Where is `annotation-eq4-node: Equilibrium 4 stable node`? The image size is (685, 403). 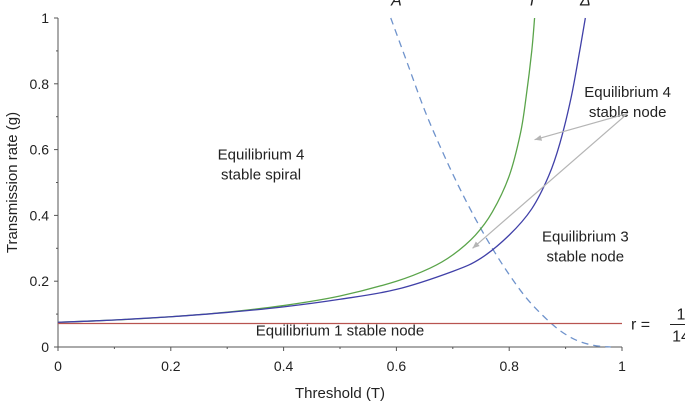 annotation-eq4-node: Equilibrium 4 stable node is located at coordinates (627, 102).